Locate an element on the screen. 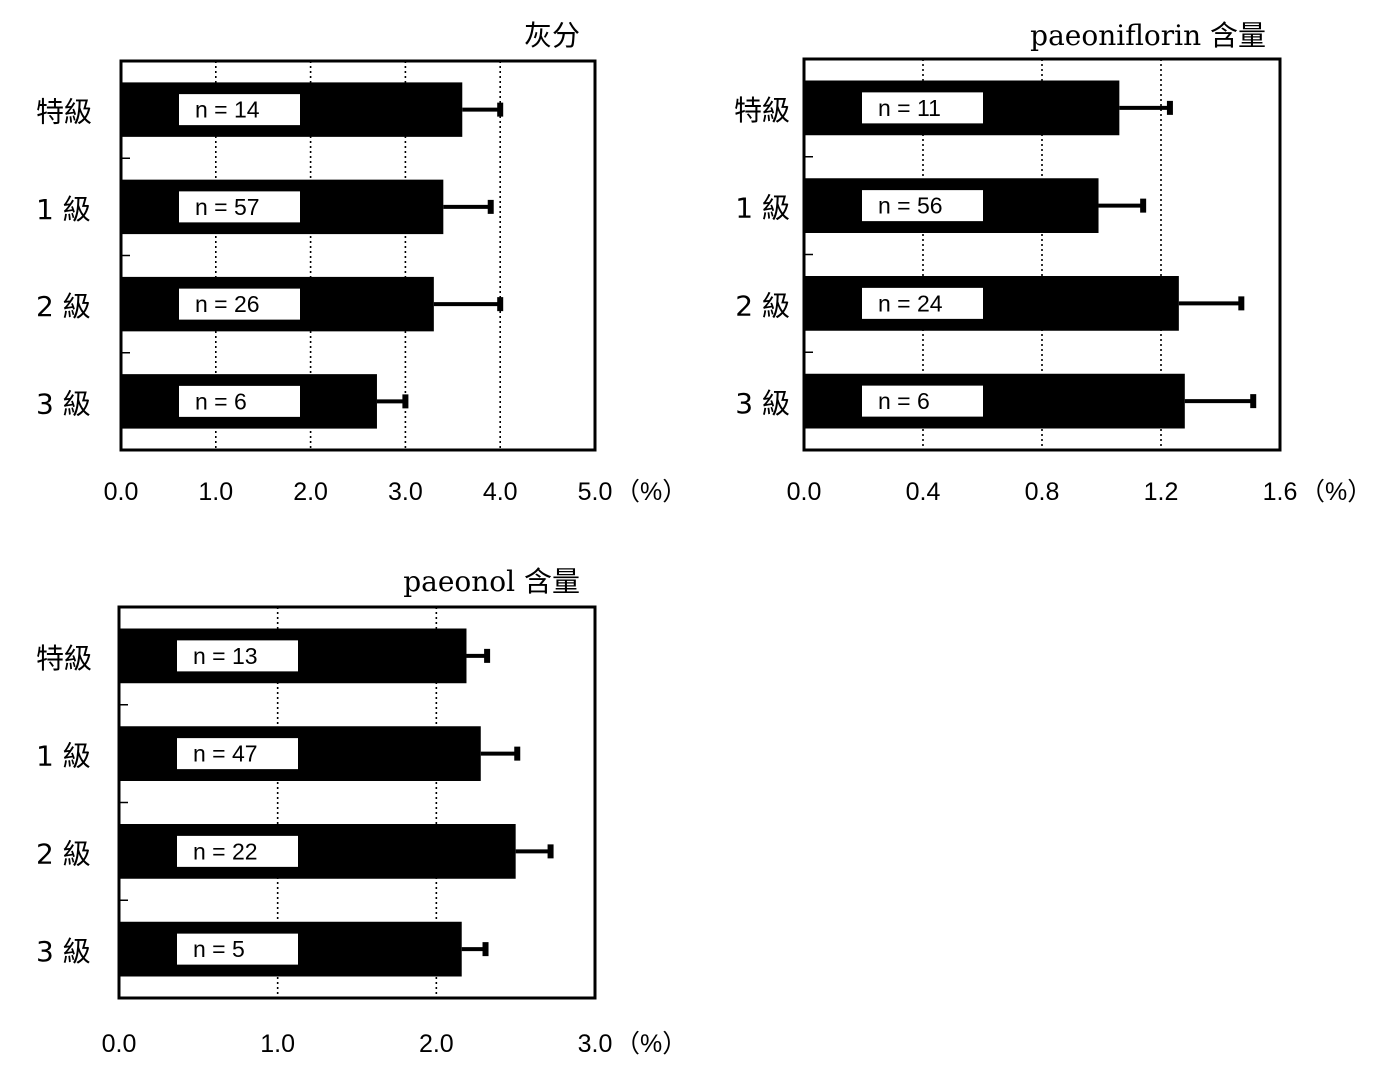 This screenshot has height=1085, width=1376. x-tick-label: 1.6 is located at coordinates (1280, 492).